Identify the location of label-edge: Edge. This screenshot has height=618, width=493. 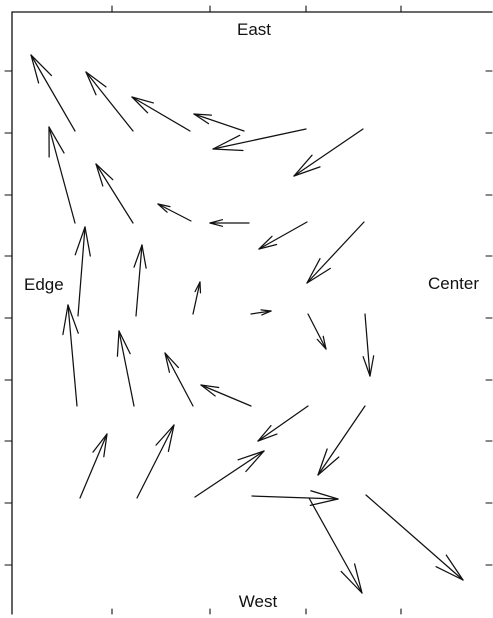
(44, 284).